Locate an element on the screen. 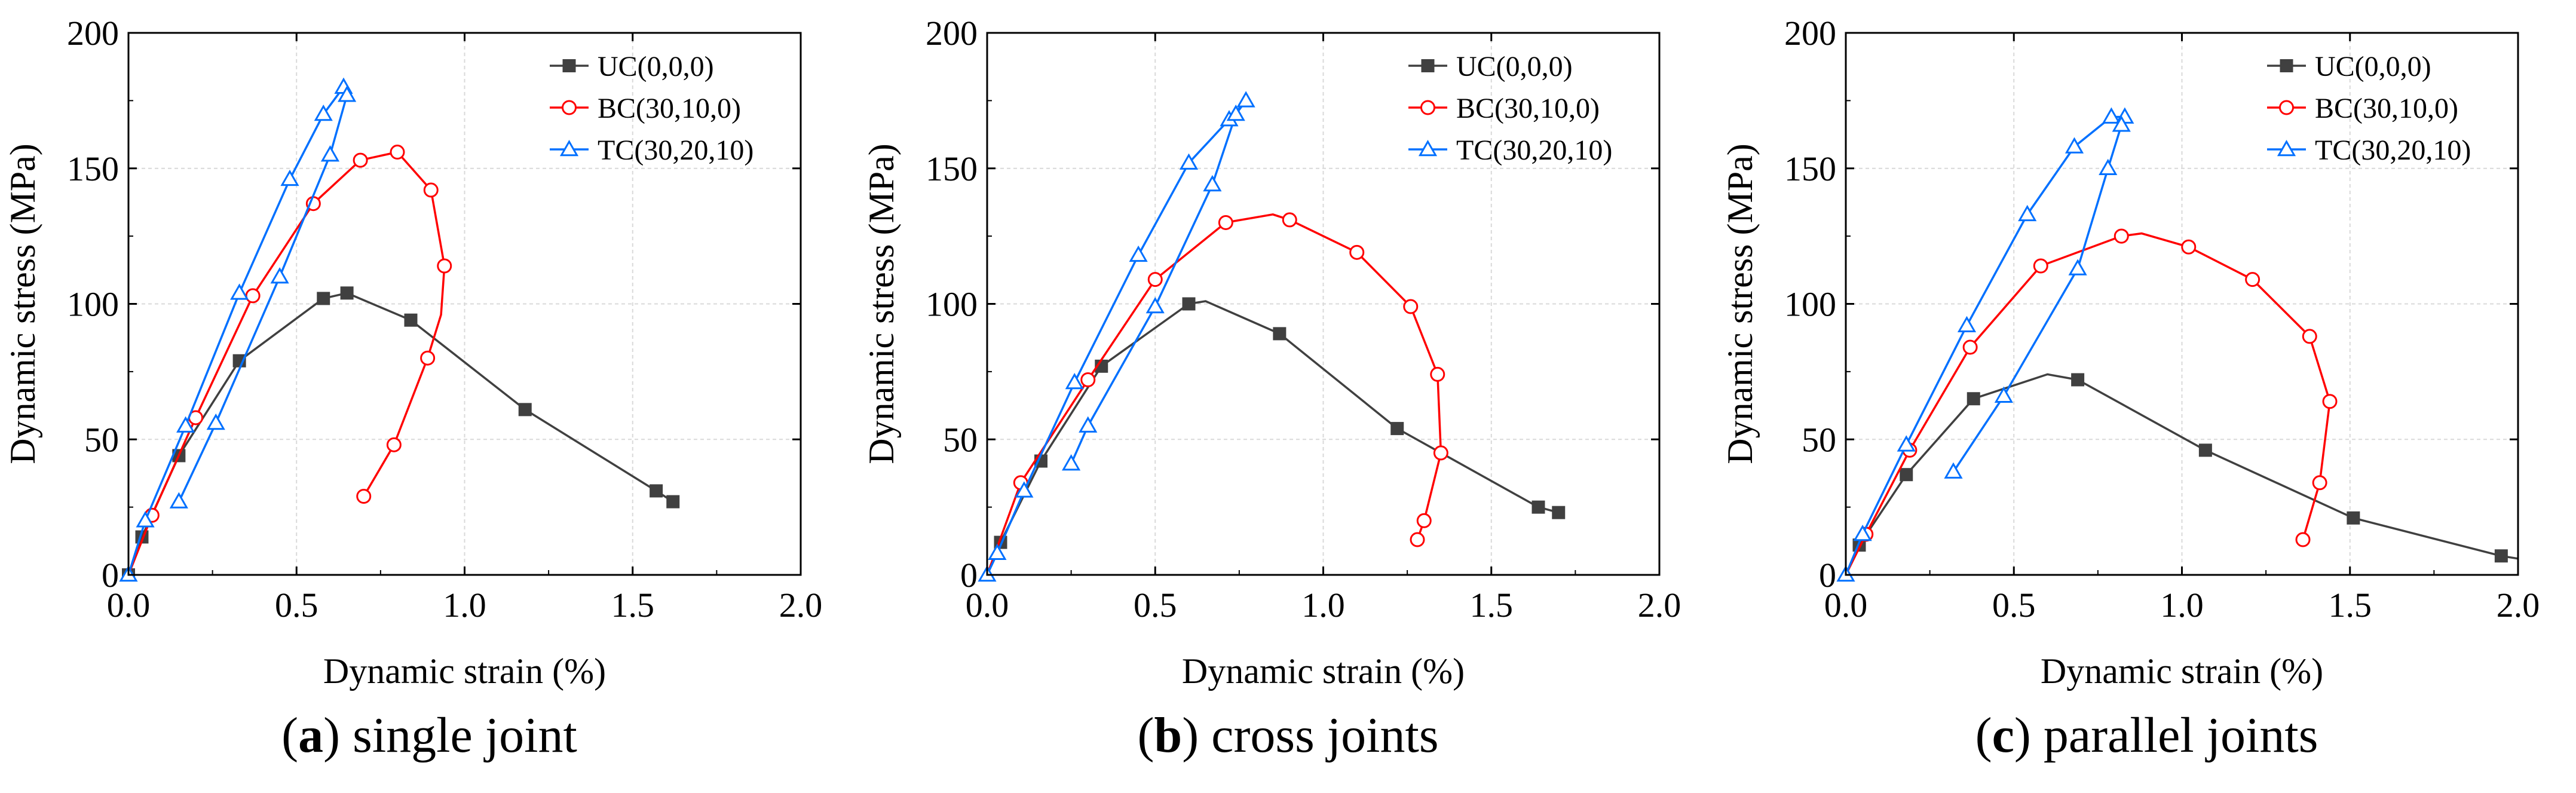 Image resolution: width=2576 pixels, height=793 pixels. y-tick-label: 150 is located at coordinates (1810, 168).